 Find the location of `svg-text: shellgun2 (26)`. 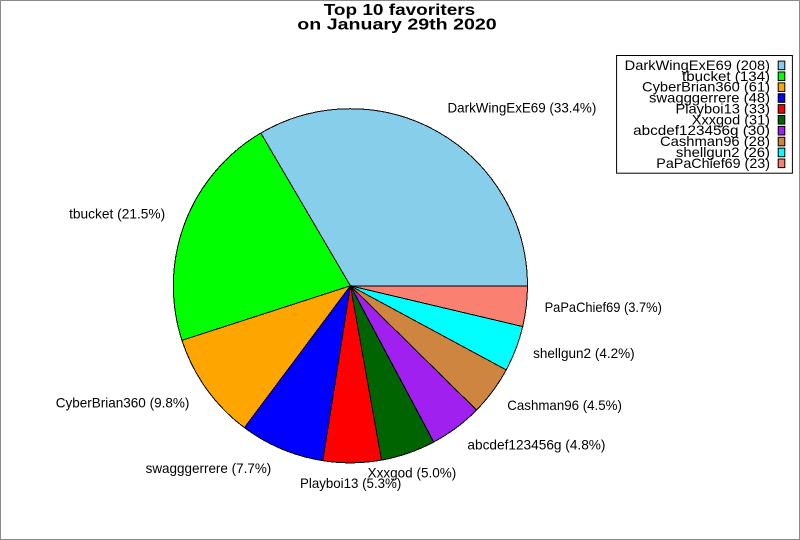

svg-text: shellgun2 (26) is located at coordinates (723, 152).